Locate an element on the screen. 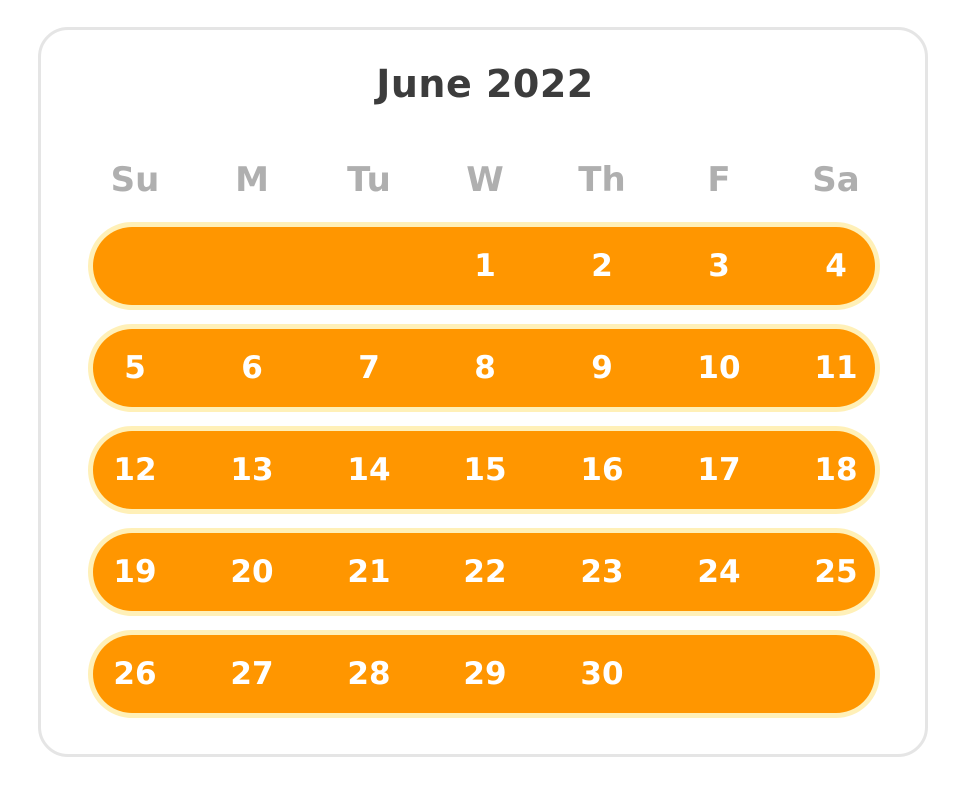  calendar-day: 1 is located at coordinates (485, 266).